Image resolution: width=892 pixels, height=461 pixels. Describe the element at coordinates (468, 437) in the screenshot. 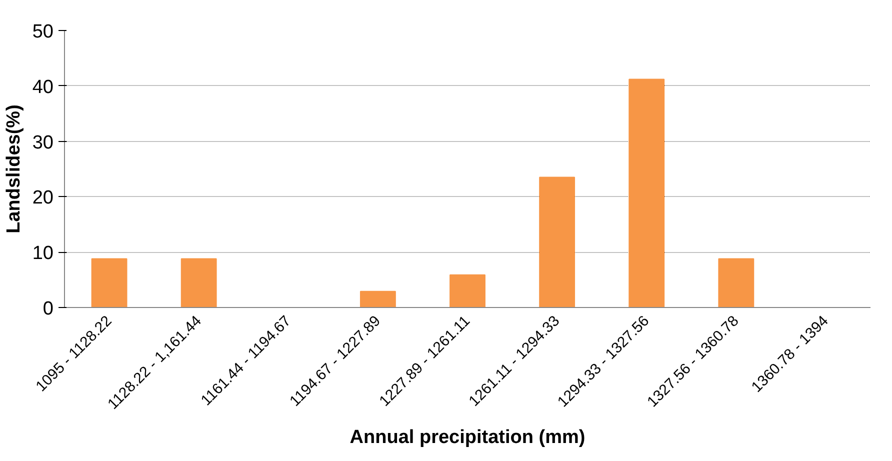

I see `x-axis-title: Annual precipitation (mm)` at that location.